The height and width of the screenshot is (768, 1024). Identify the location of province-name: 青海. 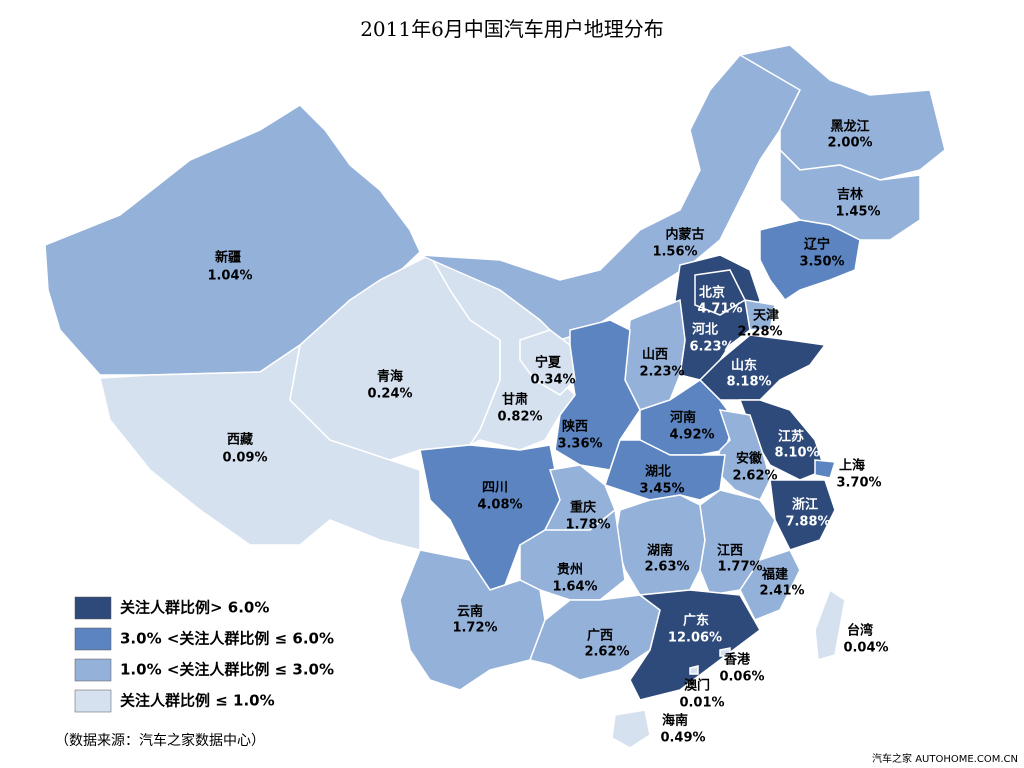
(390, 377).